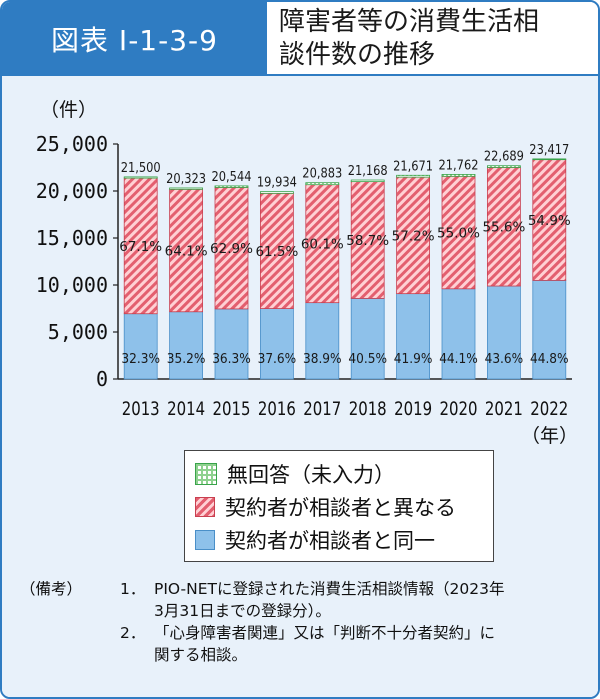  I want to click on legend-swatch-none, so click(206, 473).